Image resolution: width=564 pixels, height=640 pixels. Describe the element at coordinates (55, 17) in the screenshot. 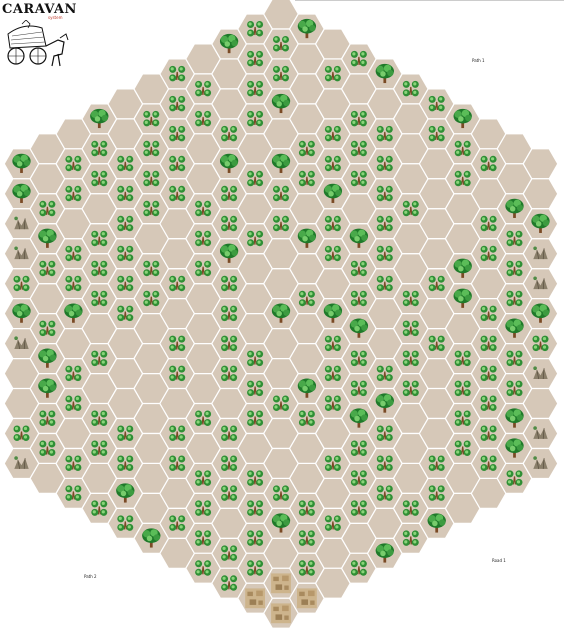

I see `logo-subtitle: system` at that location.